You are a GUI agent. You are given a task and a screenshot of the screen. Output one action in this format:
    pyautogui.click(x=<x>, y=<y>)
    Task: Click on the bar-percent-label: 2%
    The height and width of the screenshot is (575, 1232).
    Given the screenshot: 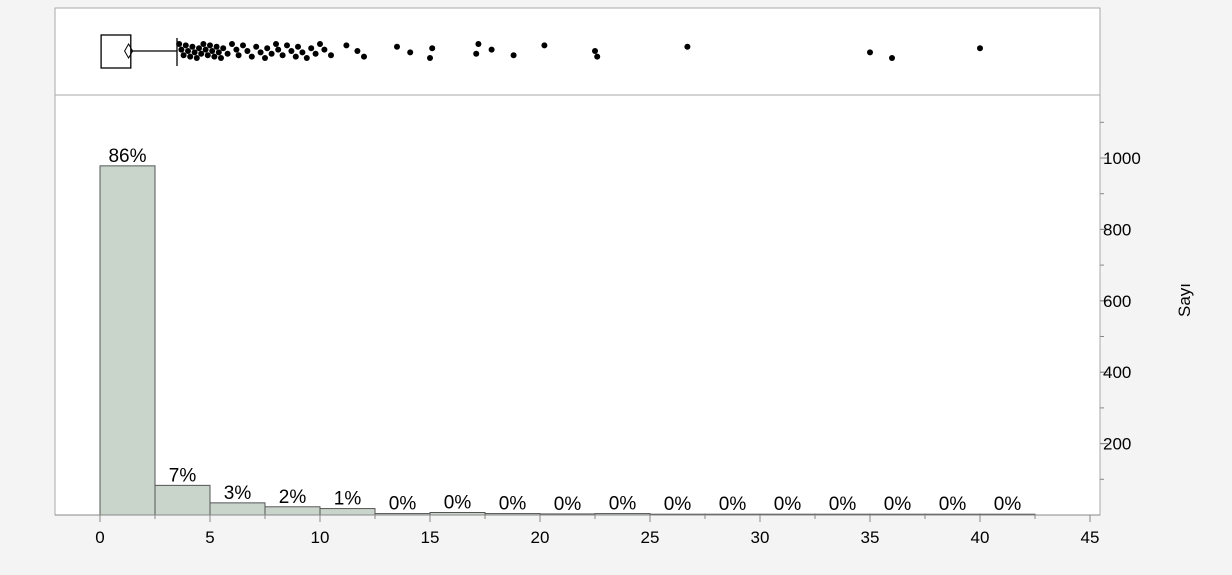 What is the action you would take?
    pyautogui.click(x=293, y=497)
    